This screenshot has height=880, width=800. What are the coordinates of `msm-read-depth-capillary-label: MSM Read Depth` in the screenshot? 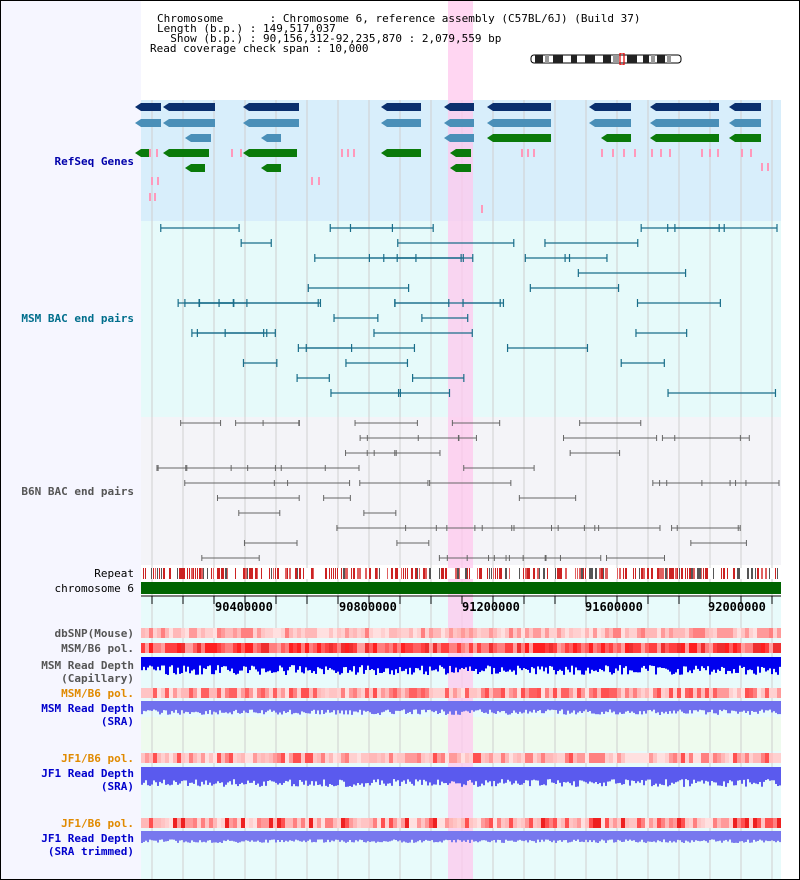 It's located at (87, 665).